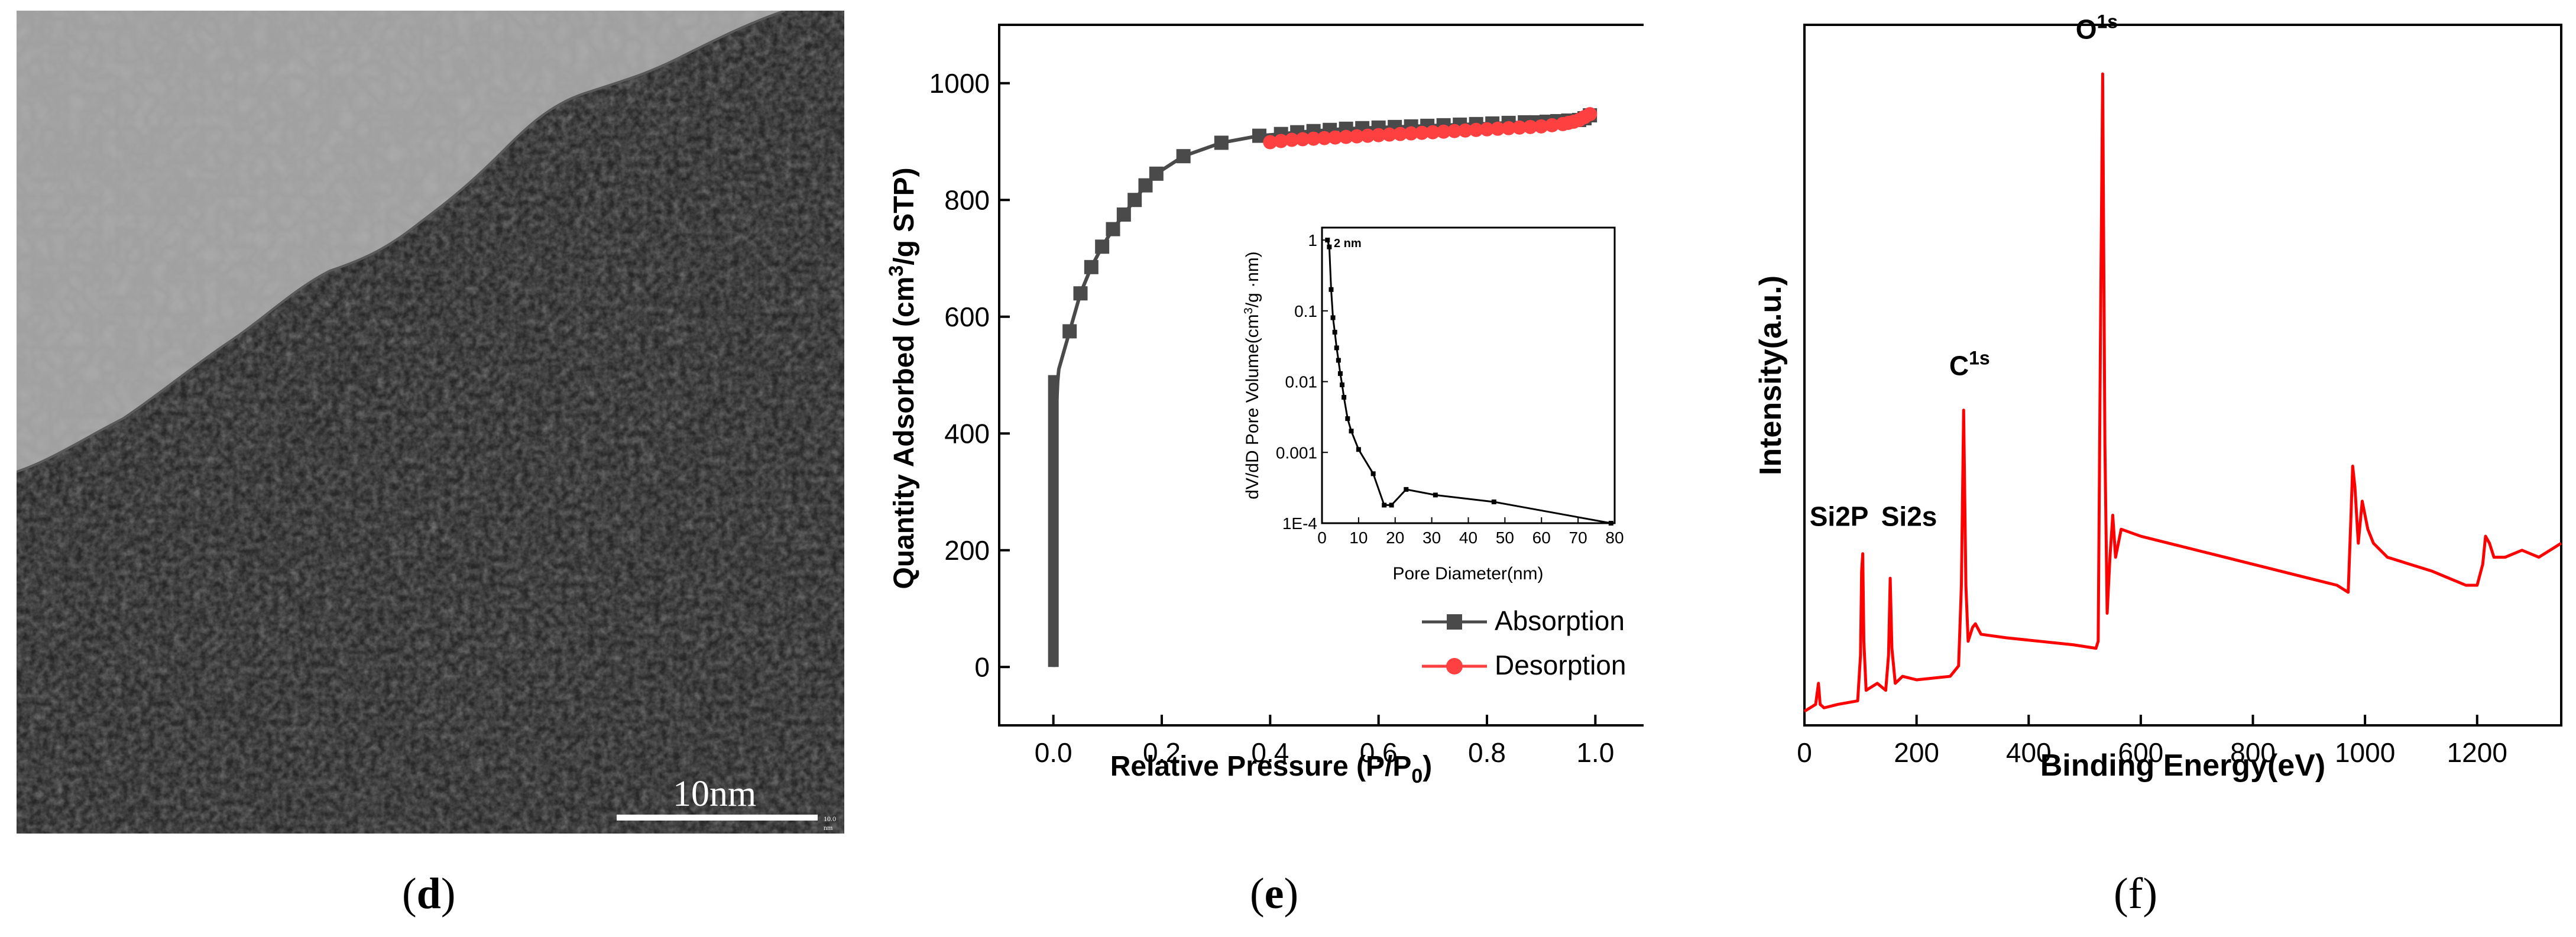  I want to click on inset-series, so click(1469, 382).